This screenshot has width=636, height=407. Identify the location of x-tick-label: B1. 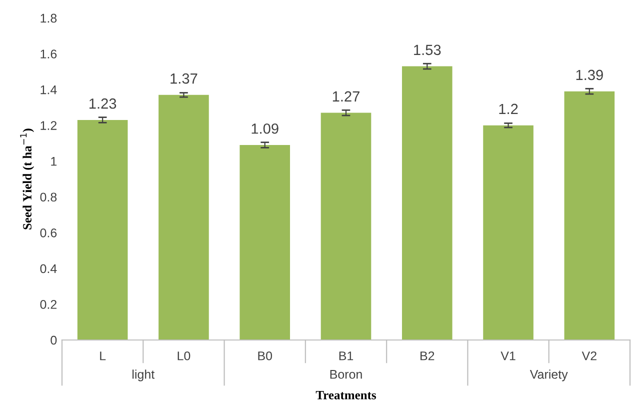
(346, 356).